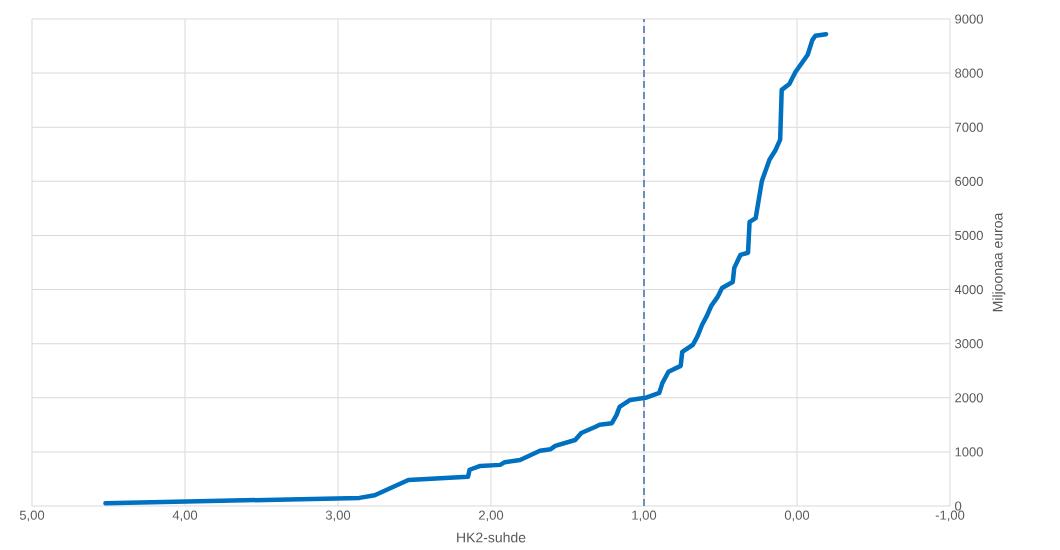 Image resolution: width=1060 pixels, height=550 pixels. Describe the element at coordinates (969, 344) in the screenshot. I see `y-tick-label: 3000` at that location.